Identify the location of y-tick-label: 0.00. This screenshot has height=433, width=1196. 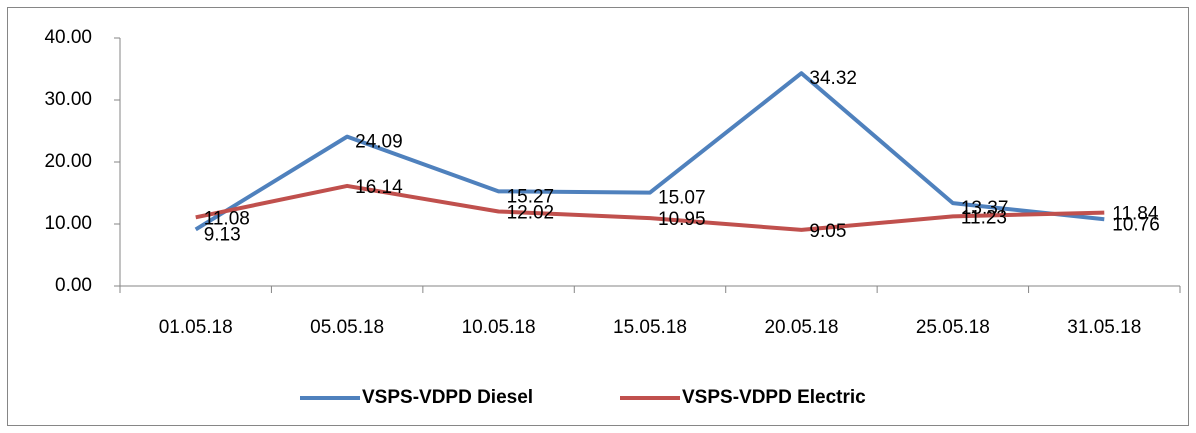
(73, 285).